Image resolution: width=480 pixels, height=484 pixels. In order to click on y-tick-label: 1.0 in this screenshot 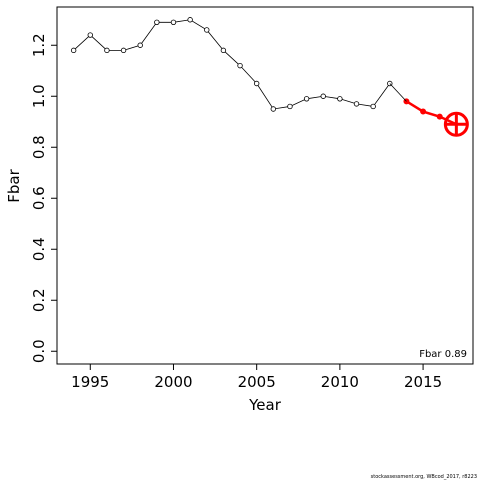, I will do `click(39, 96)`.